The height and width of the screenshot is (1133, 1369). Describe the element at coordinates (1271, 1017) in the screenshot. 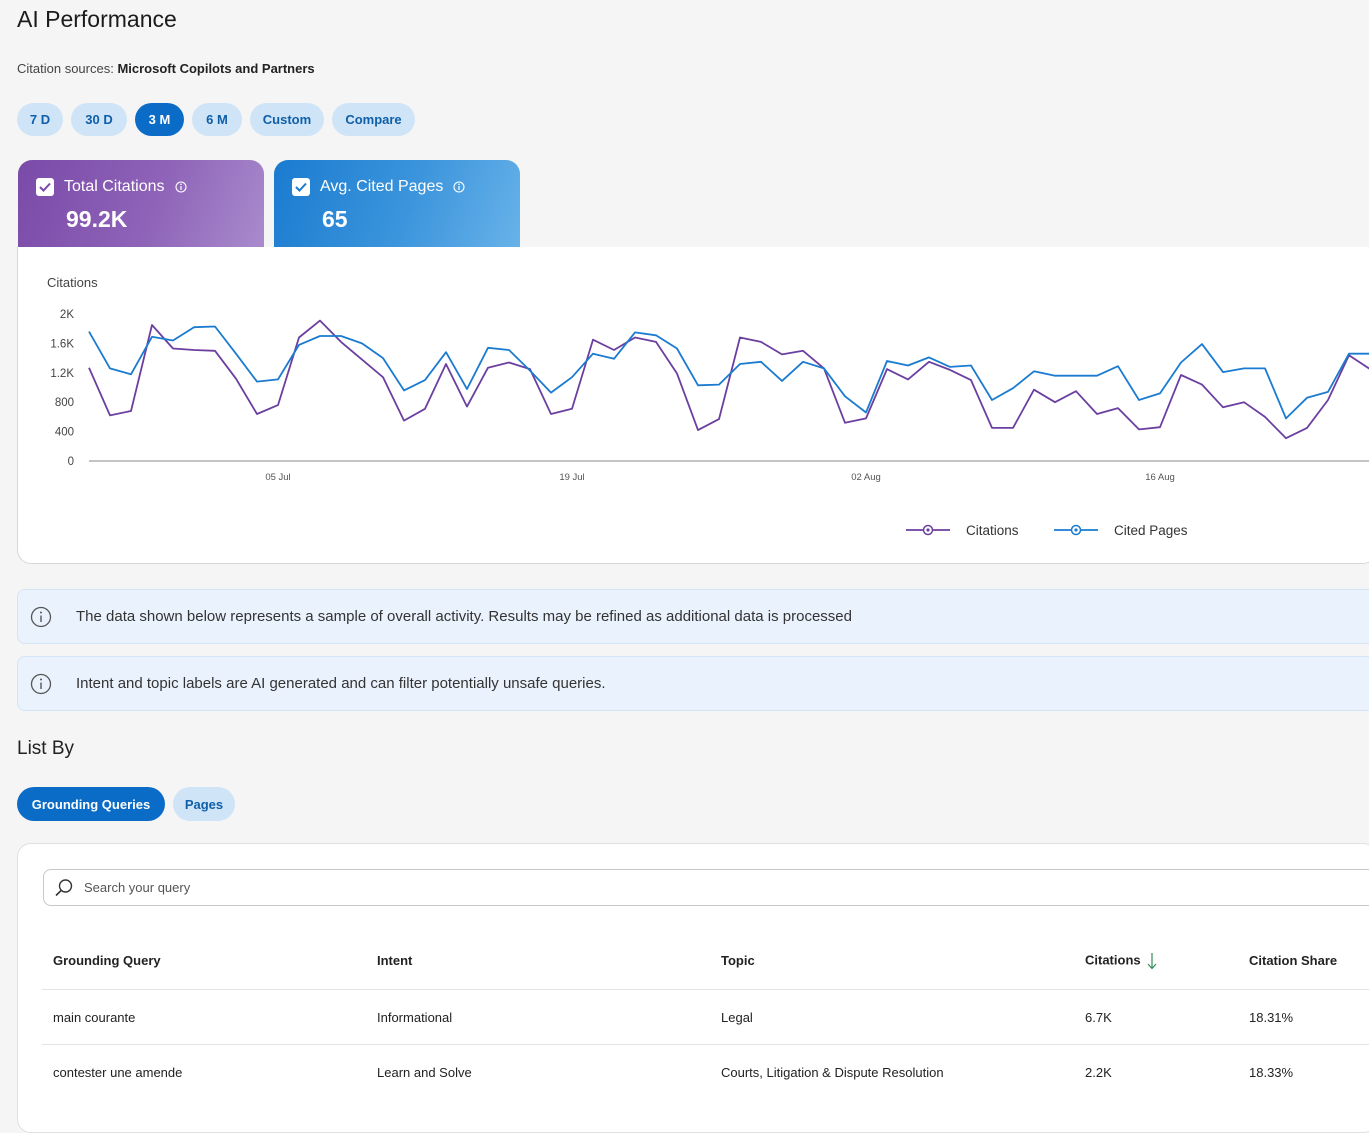

I see `cell-citation-share: 18.31%` at that location.